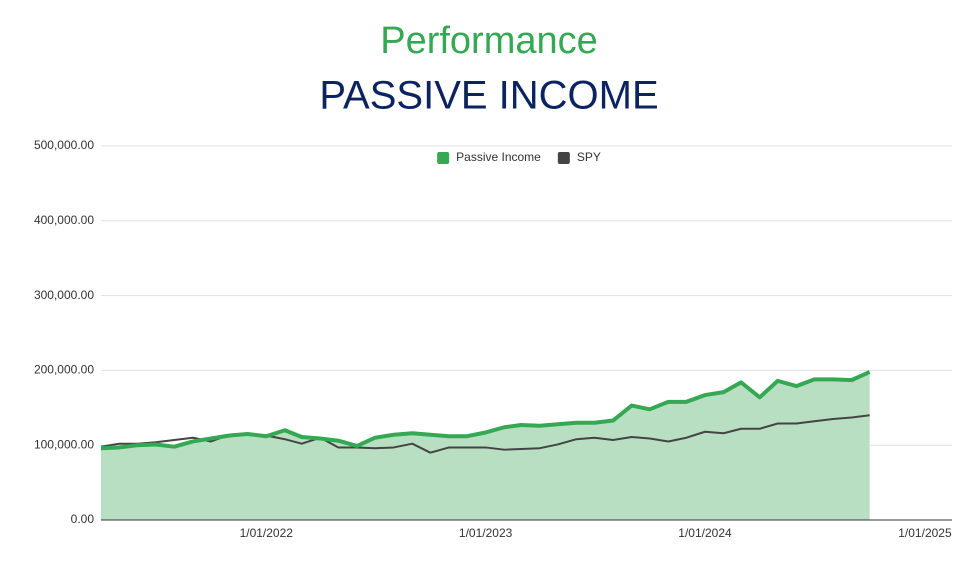 The width and height of the screenshot is (976, 562). What do you see at coordinates (64, 145) in the screenshot?
I see `y-tick-label: 500,000.00` at bounding box center [64, 145].